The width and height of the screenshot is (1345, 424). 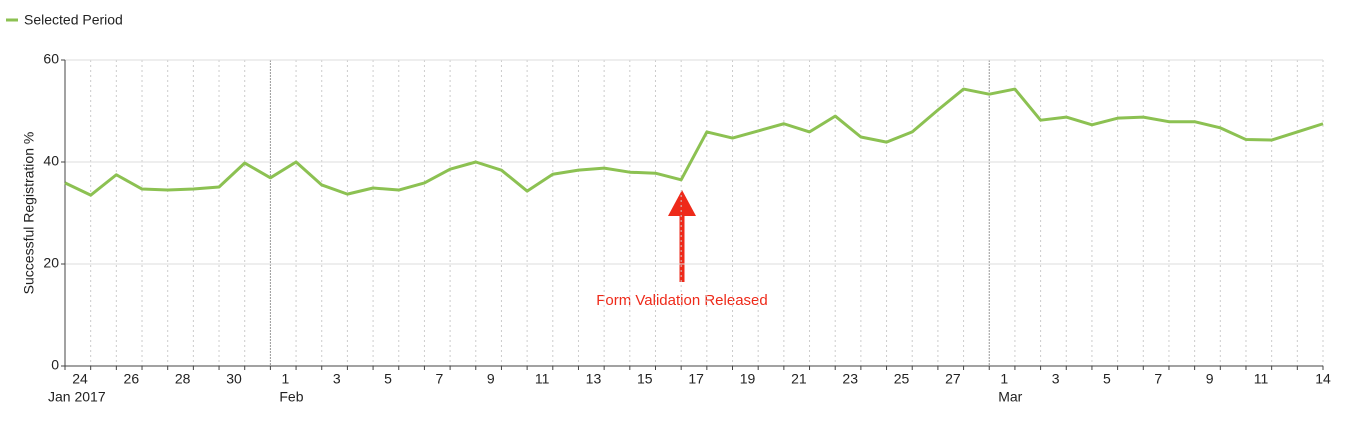 I want to click on legend-label: Selected Period, so click(x=73, y=20).